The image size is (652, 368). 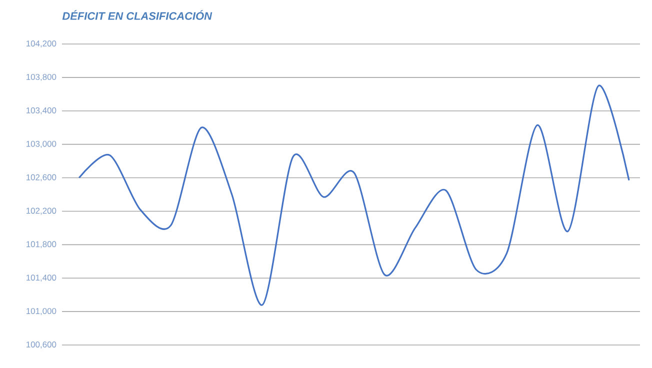 What do you see at coordinates (137, 15) in the screenshot?
I see `chart-title: DÉFICIT EN CLASIFICACIÓN` at bounding box center [137, 15].